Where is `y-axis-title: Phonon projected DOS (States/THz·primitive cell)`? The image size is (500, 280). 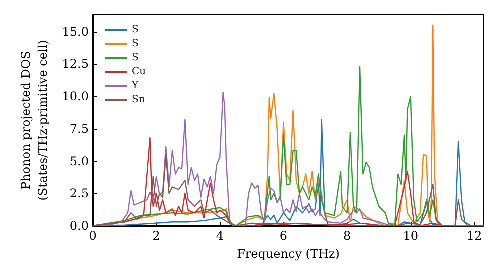 y-axis-title: Phonon projected DOS (States/THz·primitive cell) is located at coordinates (34, 120).